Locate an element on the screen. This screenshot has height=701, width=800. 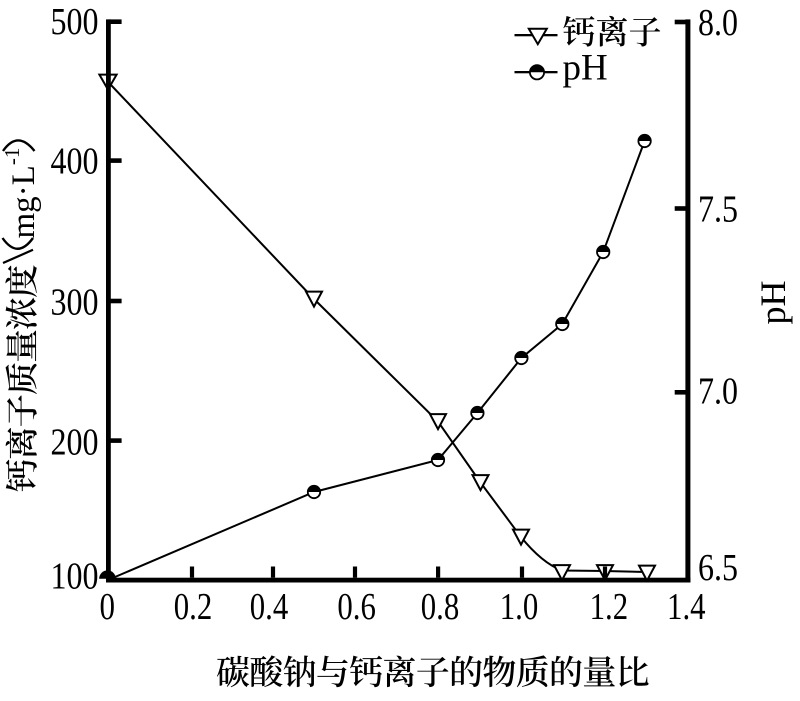
svg-text: 0.6 is located at coordinates (356, 607).